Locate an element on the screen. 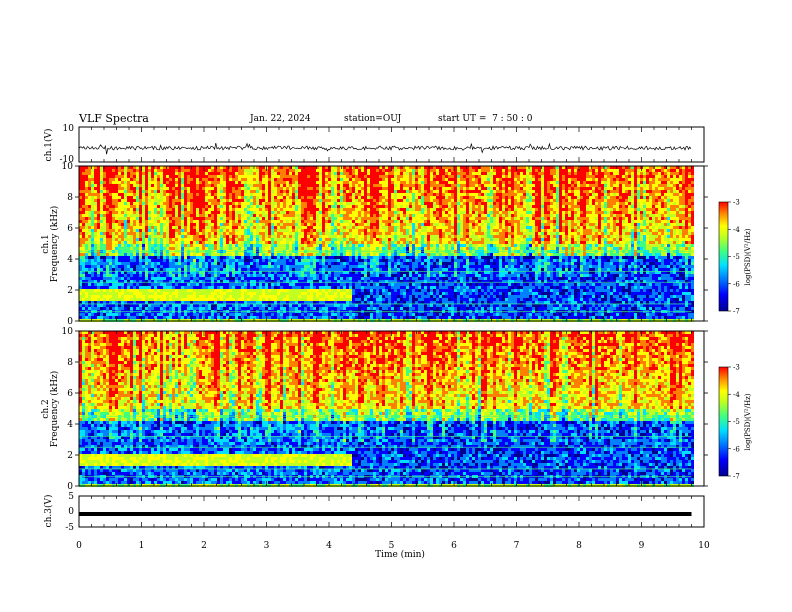 The image size is (792, 612). time-tick-label: 4 is located at coordinates (329, 546).